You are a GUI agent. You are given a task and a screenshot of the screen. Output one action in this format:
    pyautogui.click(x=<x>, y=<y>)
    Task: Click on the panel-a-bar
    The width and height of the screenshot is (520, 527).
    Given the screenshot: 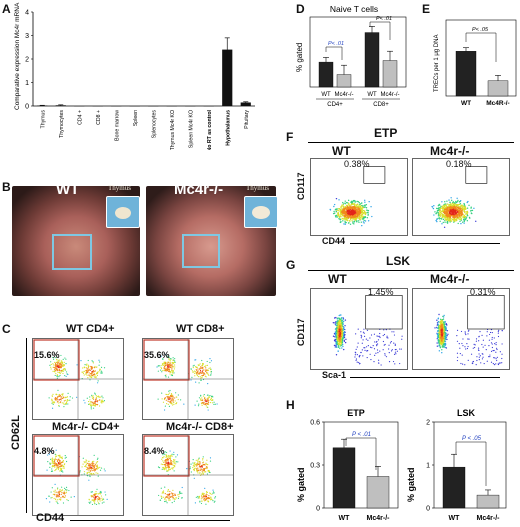 What is the action you would take?
    pyautogui.click(x=227, y=77)
    